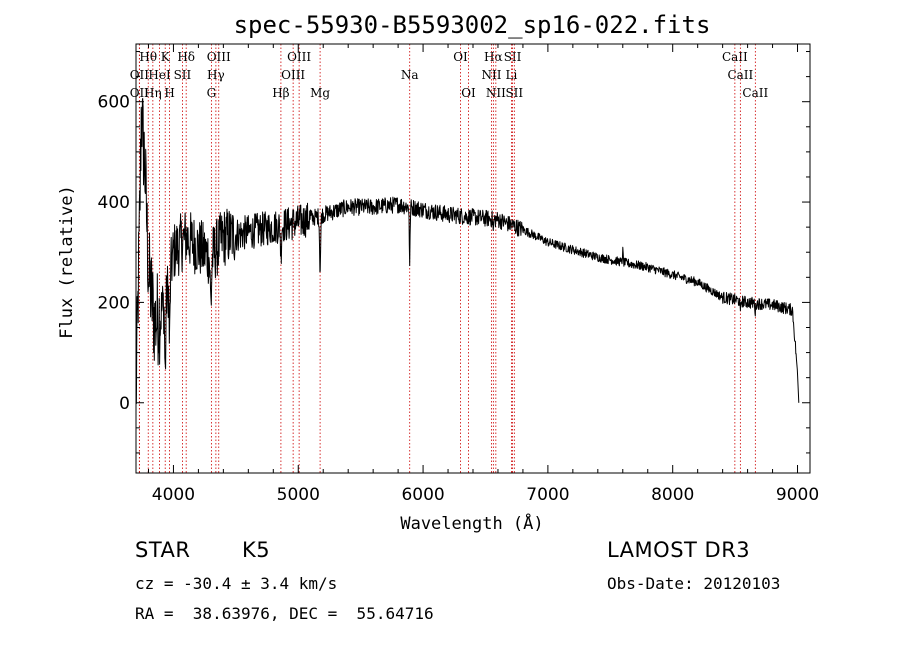  I want to click on line-marker-label: K, so click(166, 57).